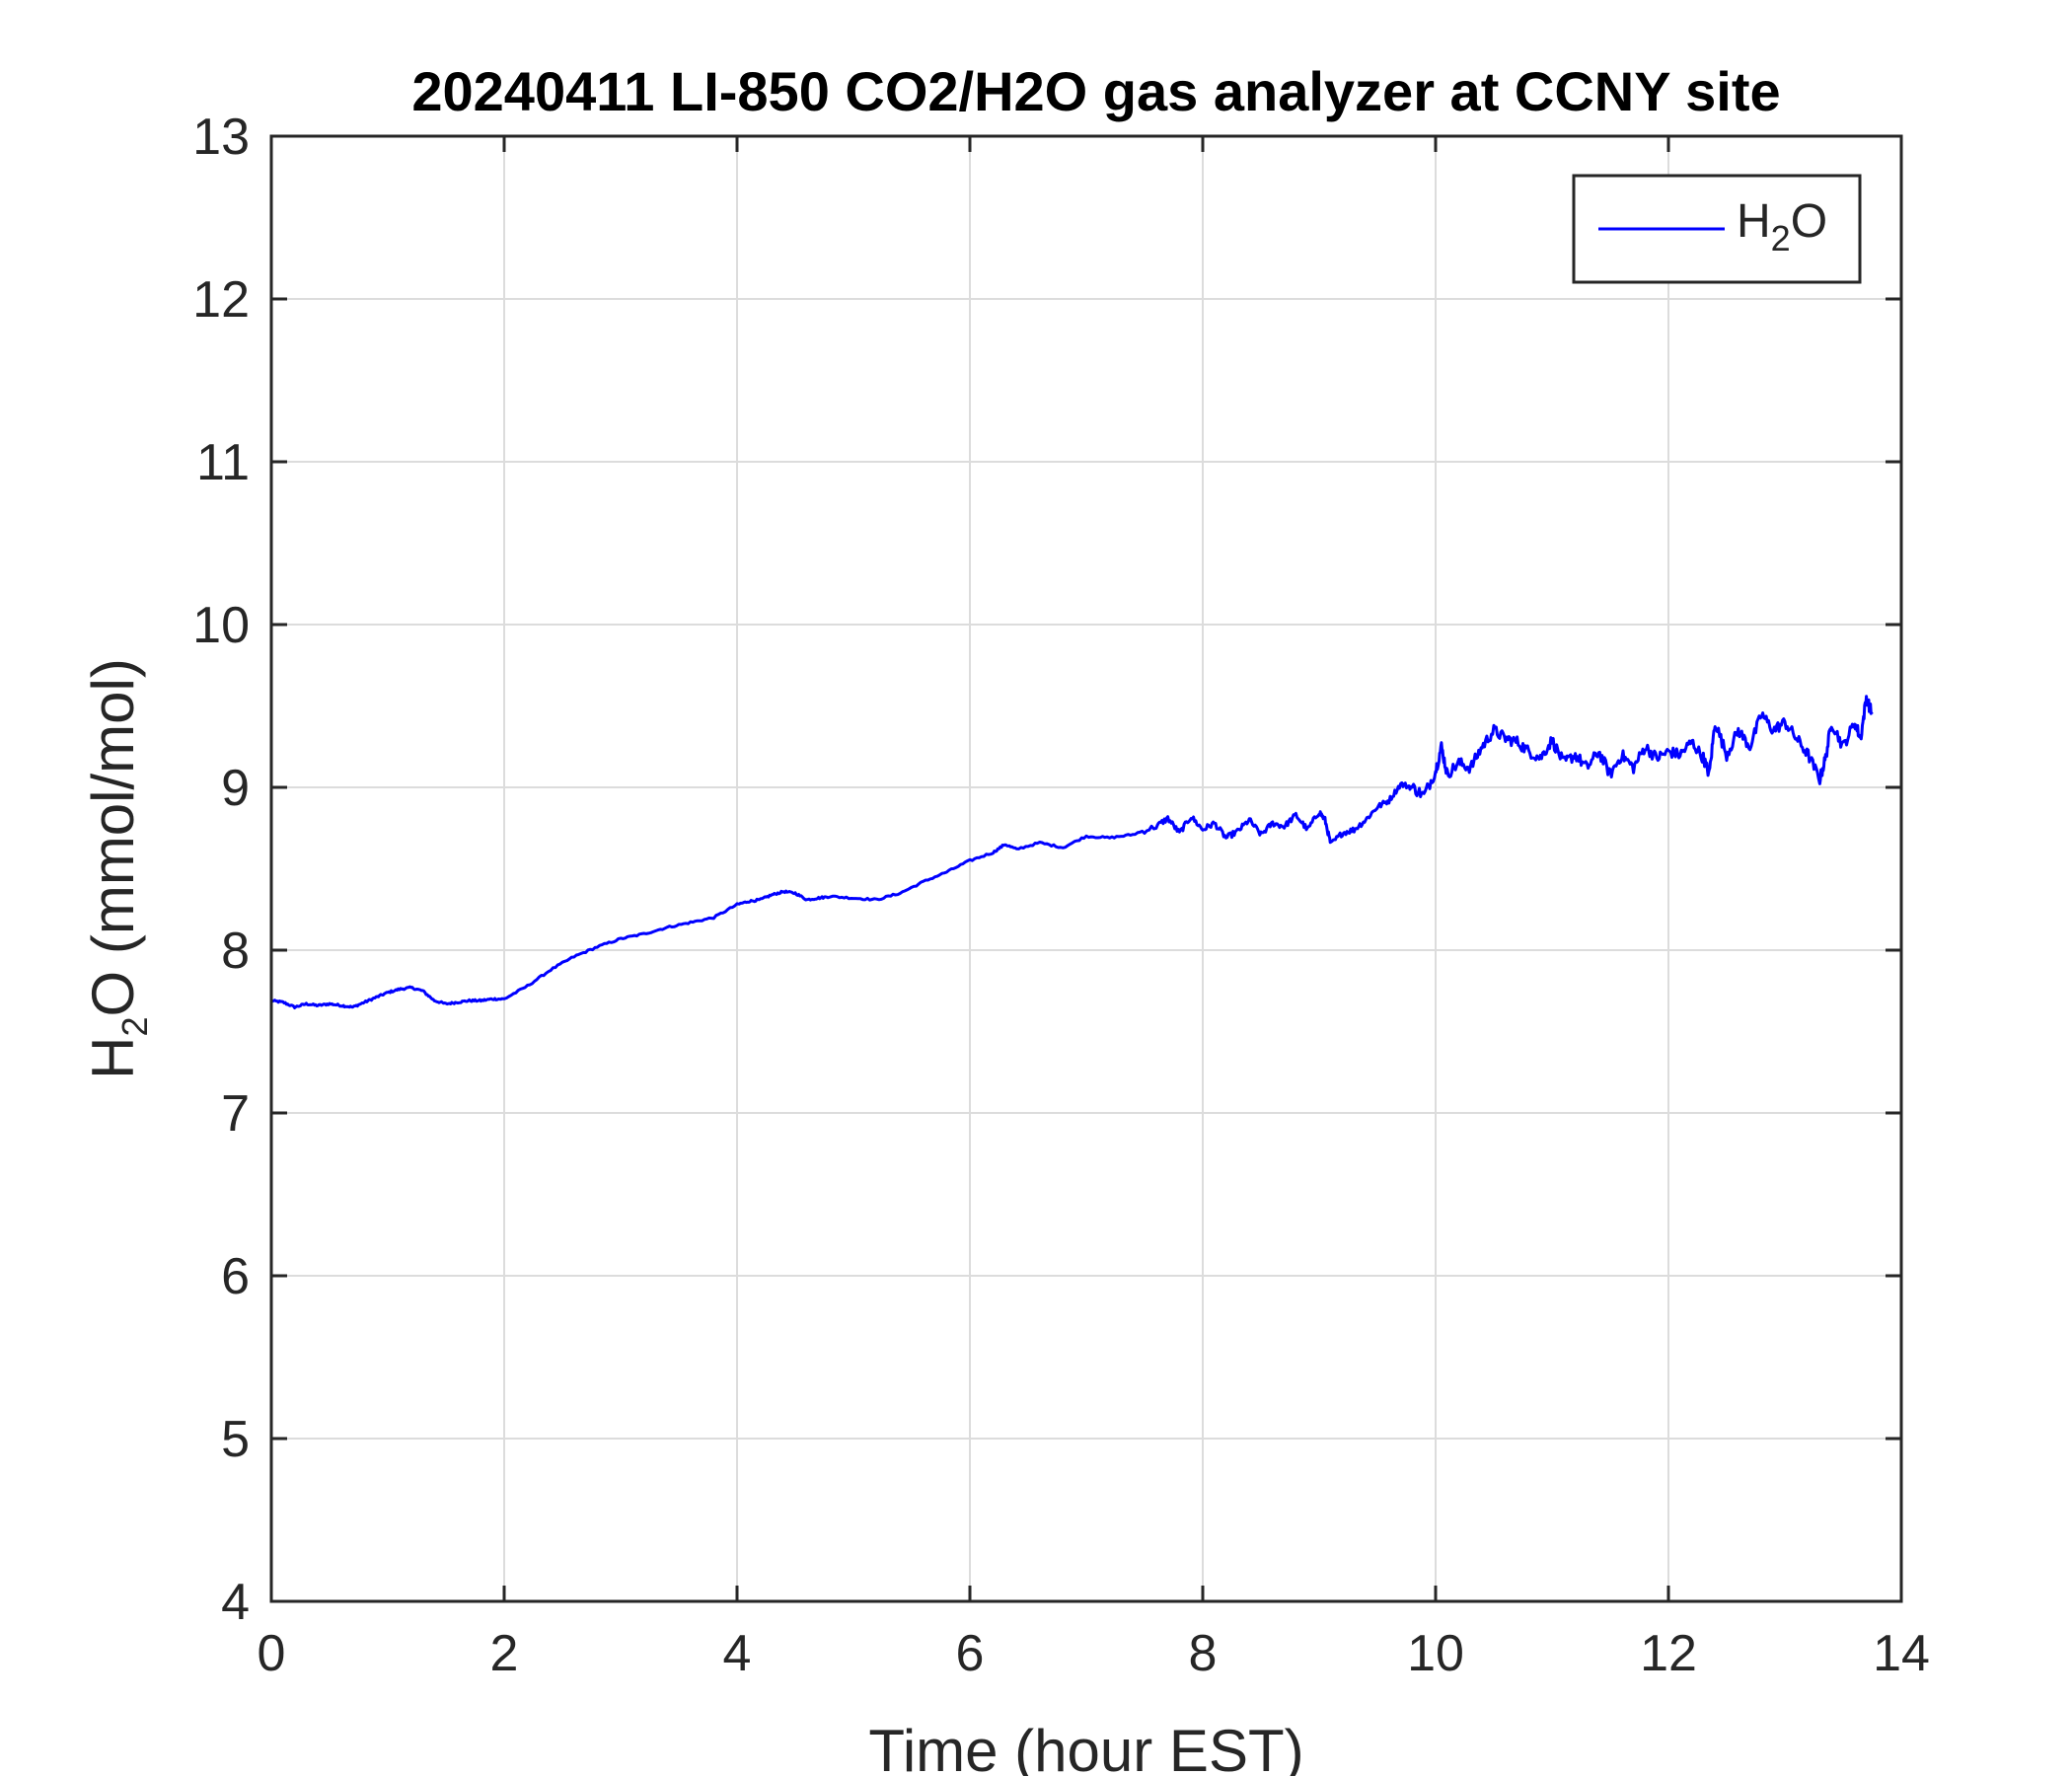 The image size is (2072, 1776). I want to click on x-tick-label: 4, so click(737, 1654).